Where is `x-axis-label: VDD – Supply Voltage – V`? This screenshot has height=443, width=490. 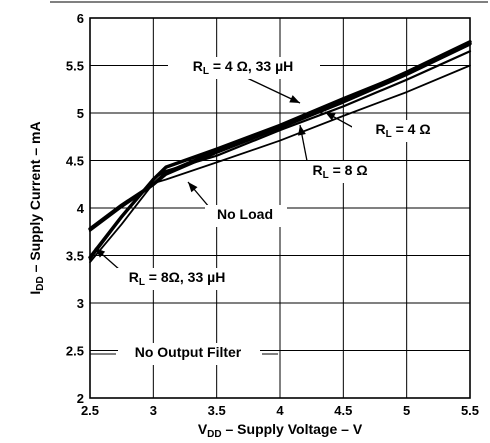 x-axis-label: VDD – Supply Voltage – V is located at coordinates (280, 430).